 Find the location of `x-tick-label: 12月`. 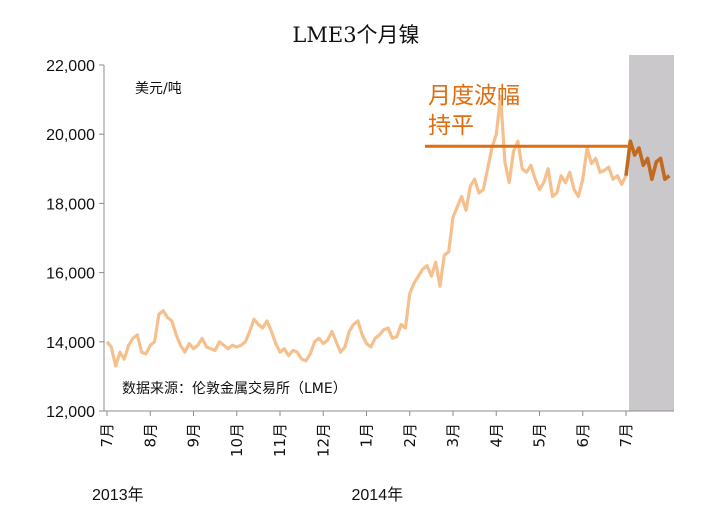

x-tick-label: 12月 is located at coordinates (323, 440).